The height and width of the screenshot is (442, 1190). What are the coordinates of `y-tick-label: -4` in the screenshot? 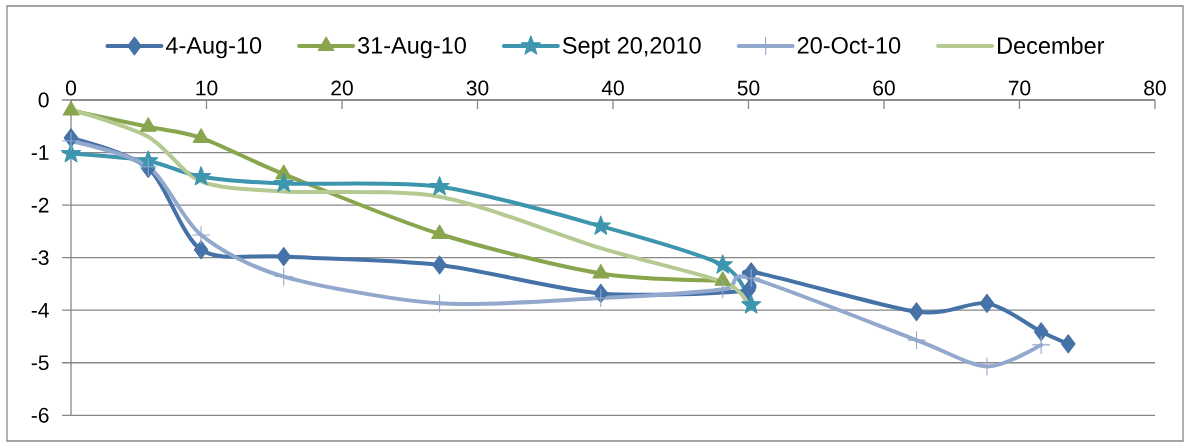 It's located at (40, 310).